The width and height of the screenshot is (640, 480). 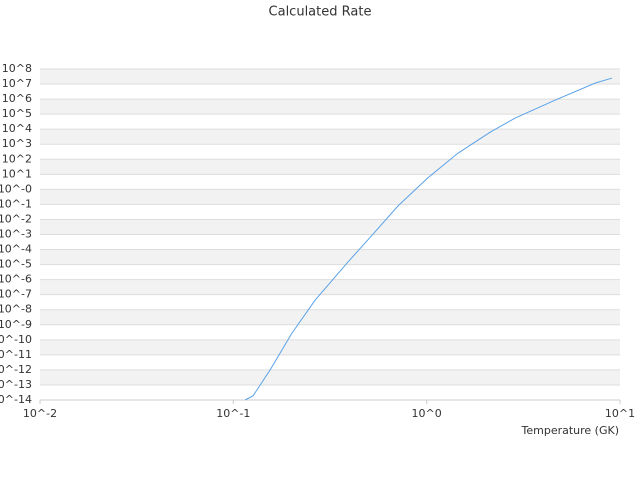 I want to click on y-tick-label: 10^5, so click(x=17, y=113).